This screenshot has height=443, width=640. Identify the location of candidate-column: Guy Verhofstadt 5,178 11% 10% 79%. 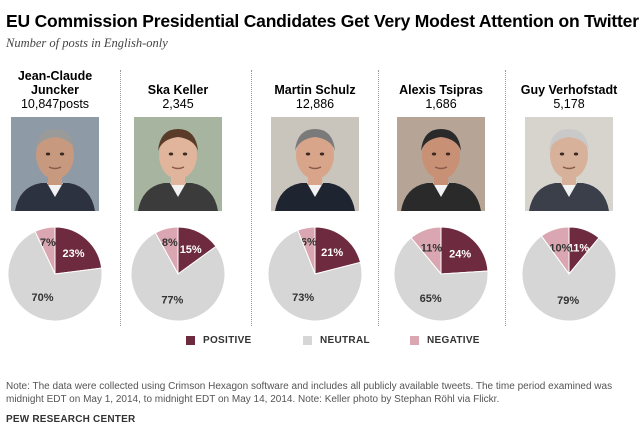
(569, 197).